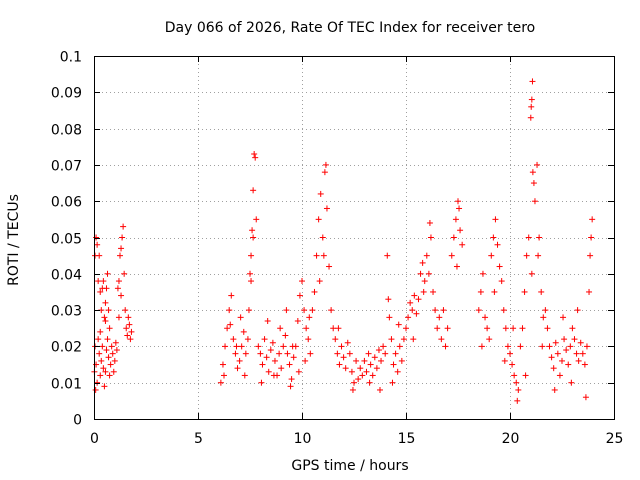 This screenshot has width=640, height=480. Describe the element at coordinates (615, 439) in the screenshot. I see `x-tick-label: 25` at that location.